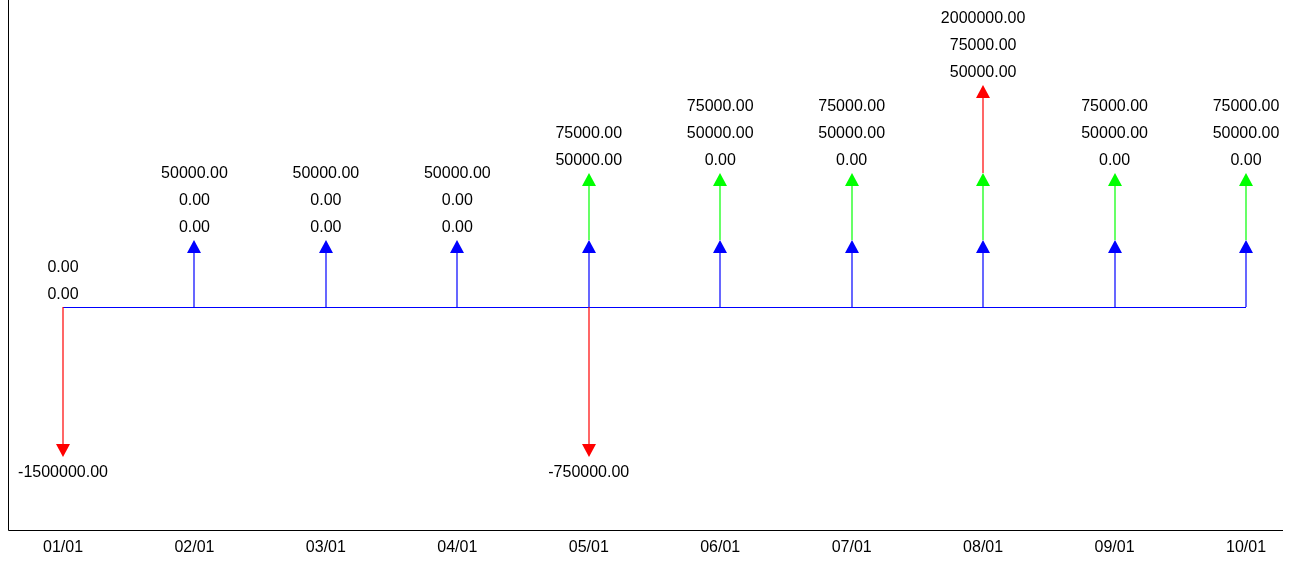 The height and width of the screenshot is (564, 1291). I want to click on category-label: 06/01, so click(720, 546).